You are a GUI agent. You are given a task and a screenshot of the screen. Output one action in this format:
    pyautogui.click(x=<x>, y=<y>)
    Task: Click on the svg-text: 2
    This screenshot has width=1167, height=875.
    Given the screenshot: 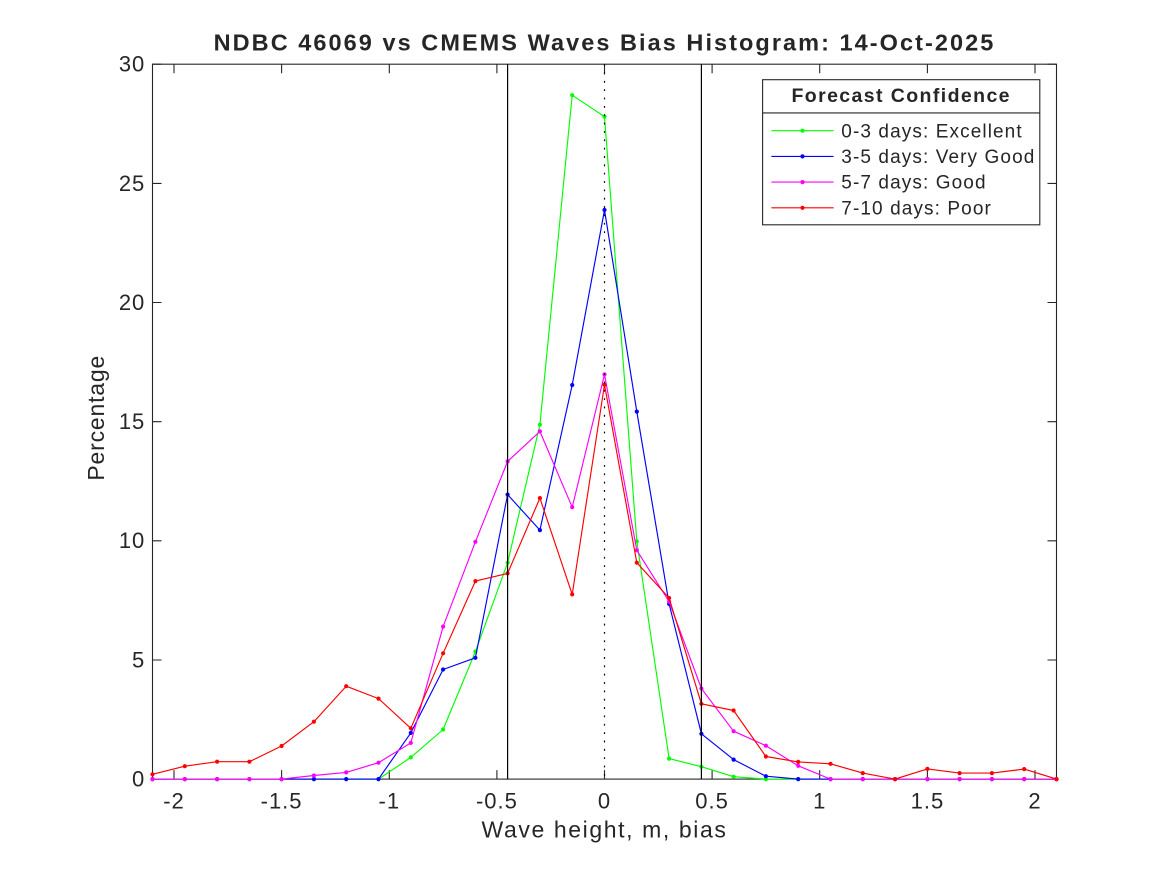 What is the action you would take?
    pyautogui.click(x=1034, y=801)
    